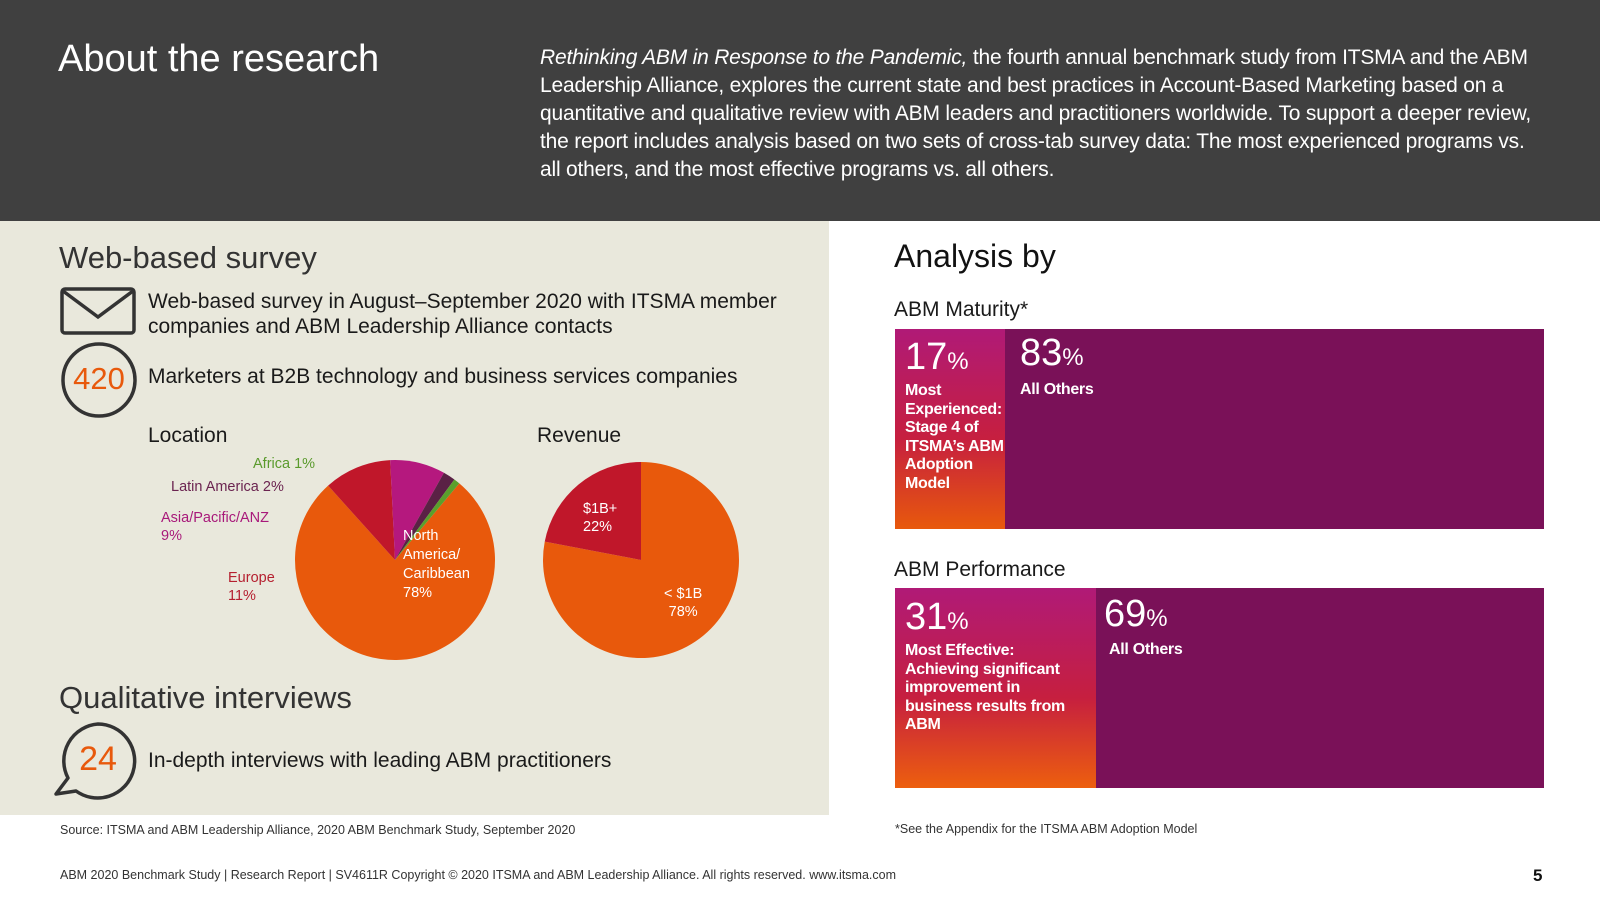  What do you see at coordinates (926, 357) in the screenshot?
I see `maturity-main-value: 17` at bounding box center [926, 357].